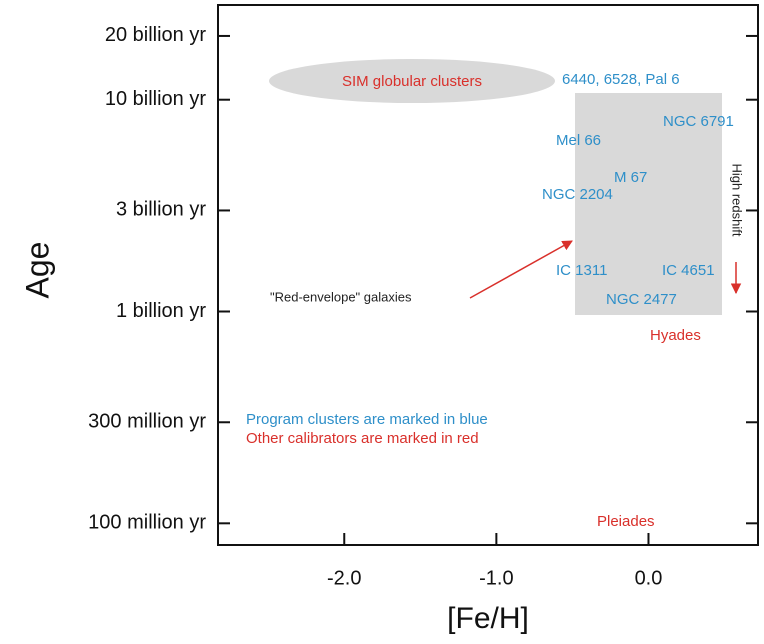 The width and height of the screenshot is (764, 644). Describe the element at coordinates (147, 523) in the screenshot. I see `y-tick-label: 100 million yr` at that location.